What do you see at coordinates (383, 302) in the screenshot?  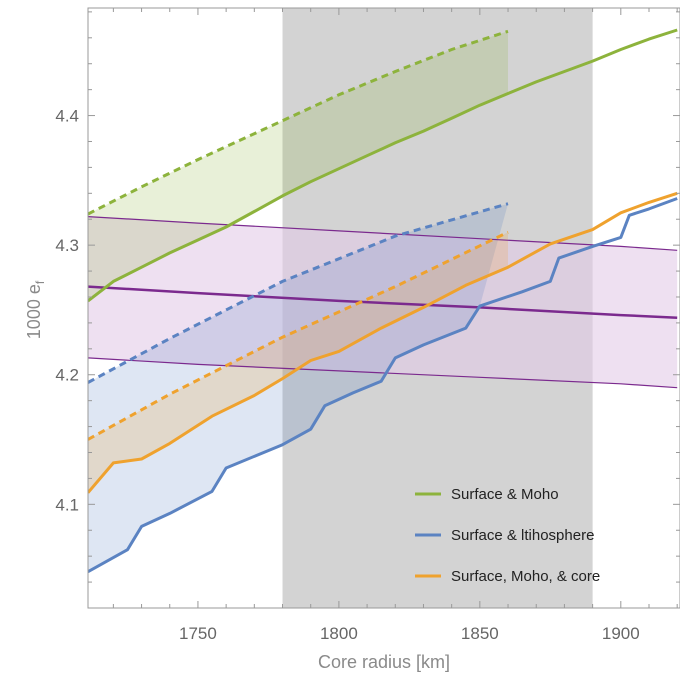 I see `purple-center-line` at bounding box center [383, 302].